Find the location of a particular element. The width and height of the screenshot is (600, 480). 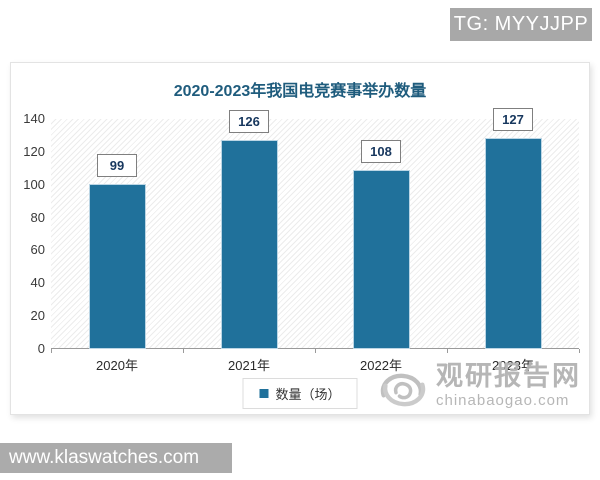

bar-2020年 is located at coordinates (117, 266).